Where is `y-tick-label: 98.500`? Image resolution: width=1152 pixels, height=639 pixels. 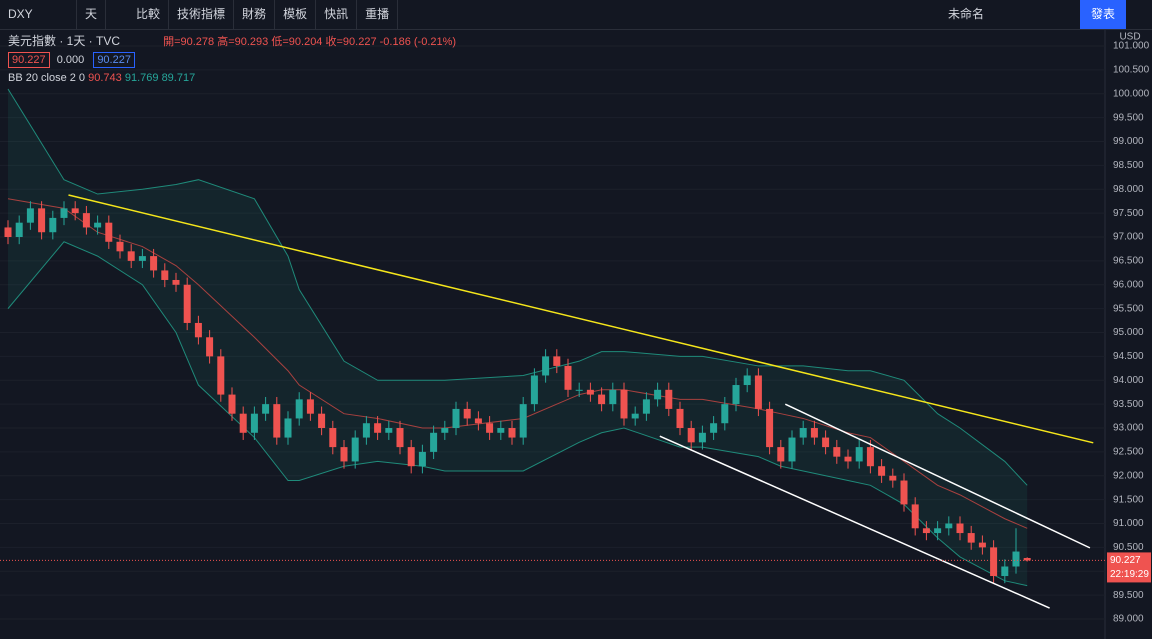 y-tick-label: 98.500 is located at coordinates (1128, 165).